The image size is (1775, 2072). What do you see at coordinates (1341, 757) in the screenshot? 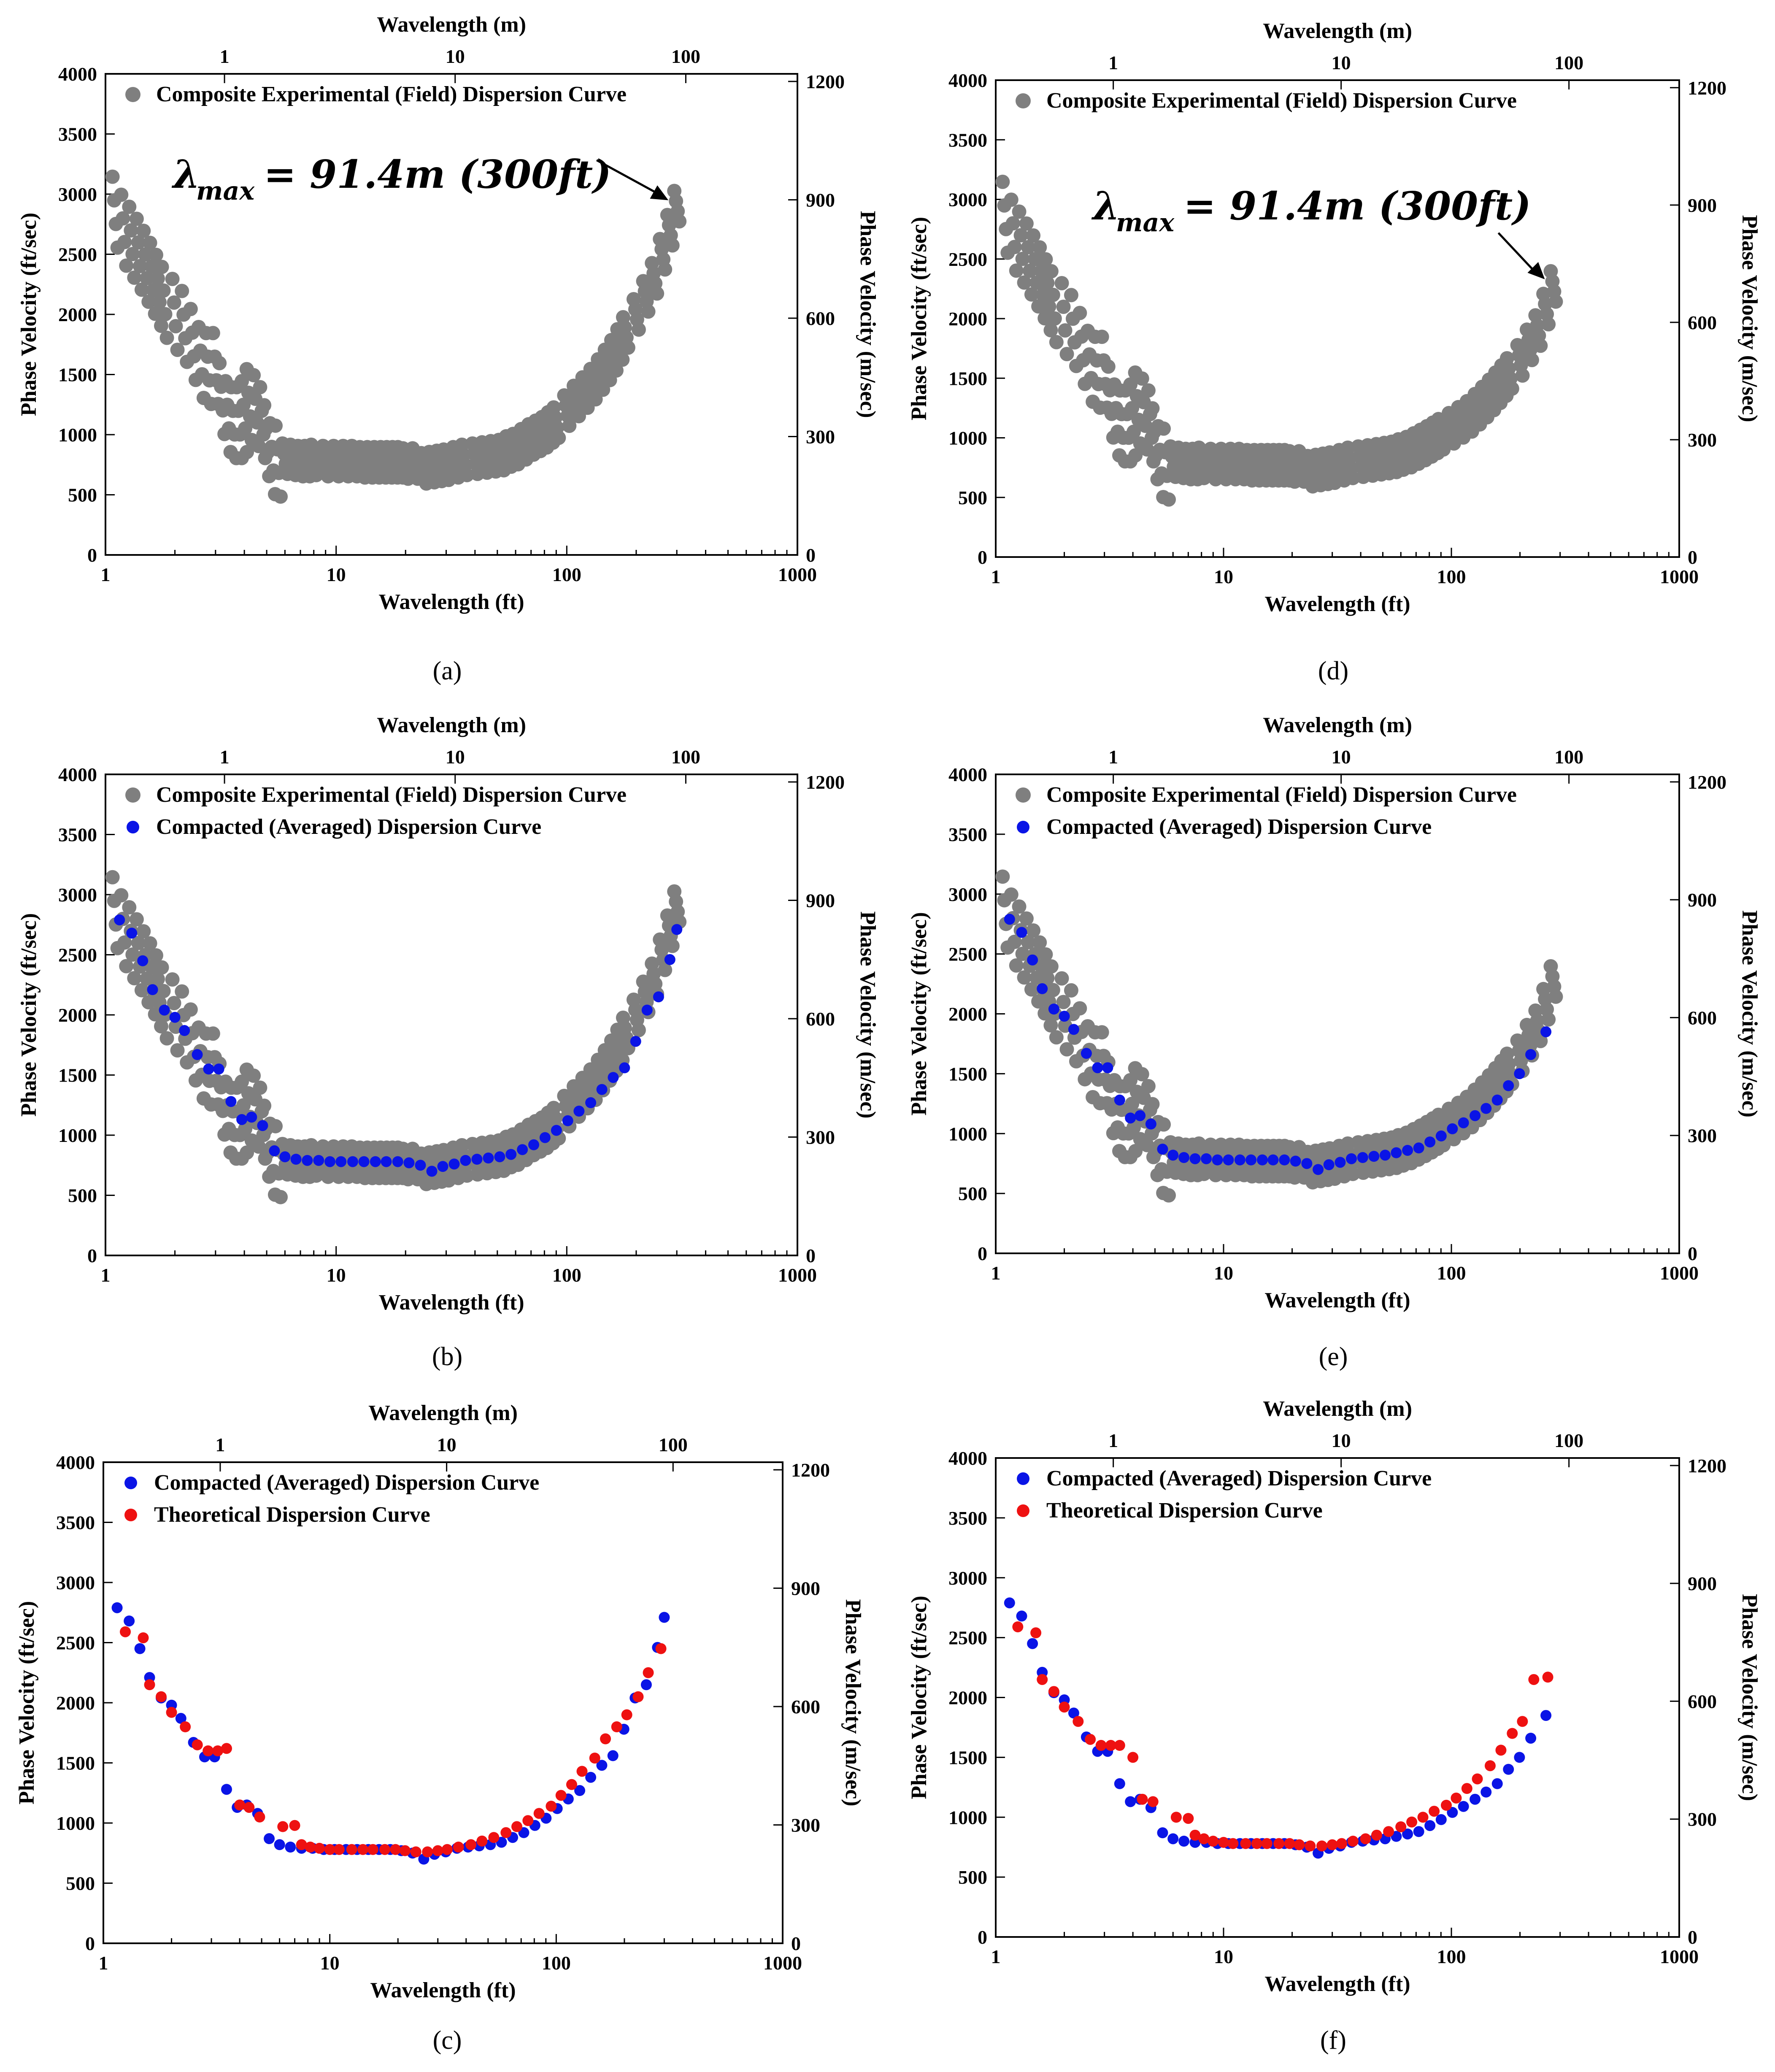
I see `x2-tick-label: 10` at bounding box center [1341, 757].